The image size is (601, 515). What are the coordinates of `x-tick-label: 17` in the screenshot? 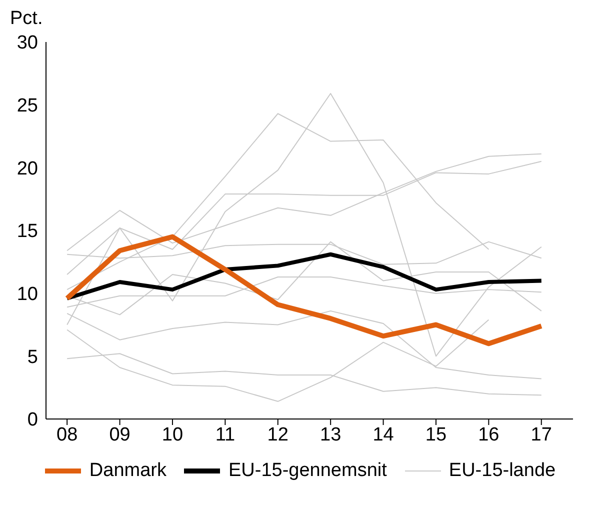 It's located at (541, 435).